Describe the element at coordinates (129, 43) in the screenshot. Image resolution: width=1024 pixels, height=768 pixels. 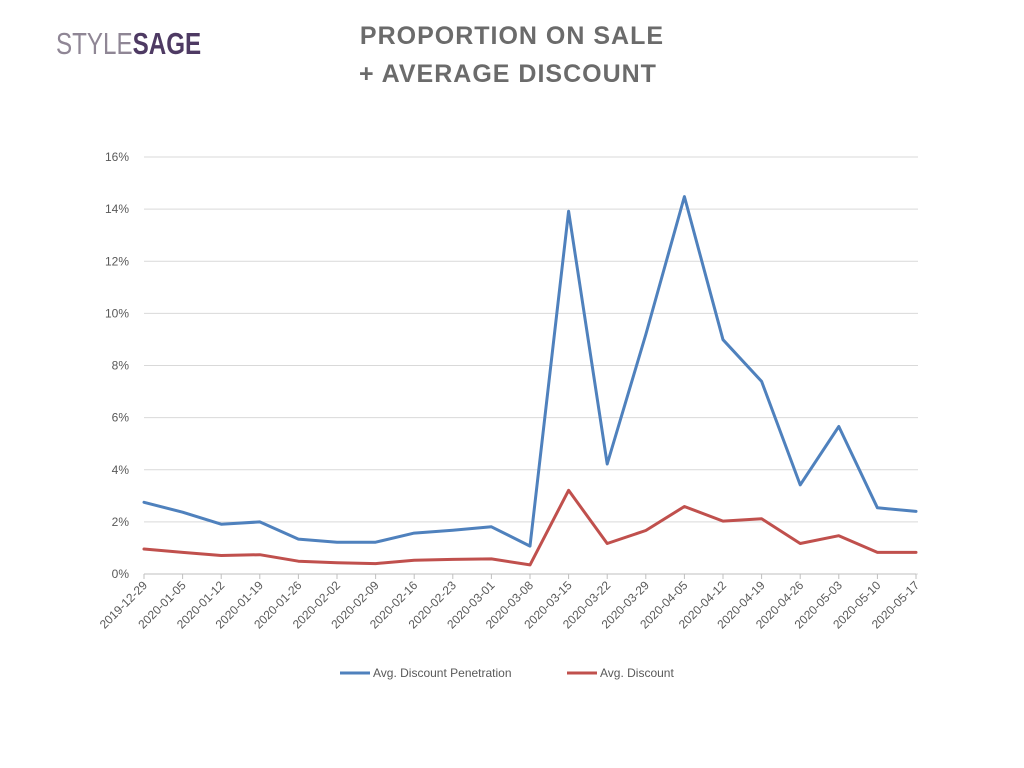
I see `stylesage-logo: STYLESAGE` at that location.